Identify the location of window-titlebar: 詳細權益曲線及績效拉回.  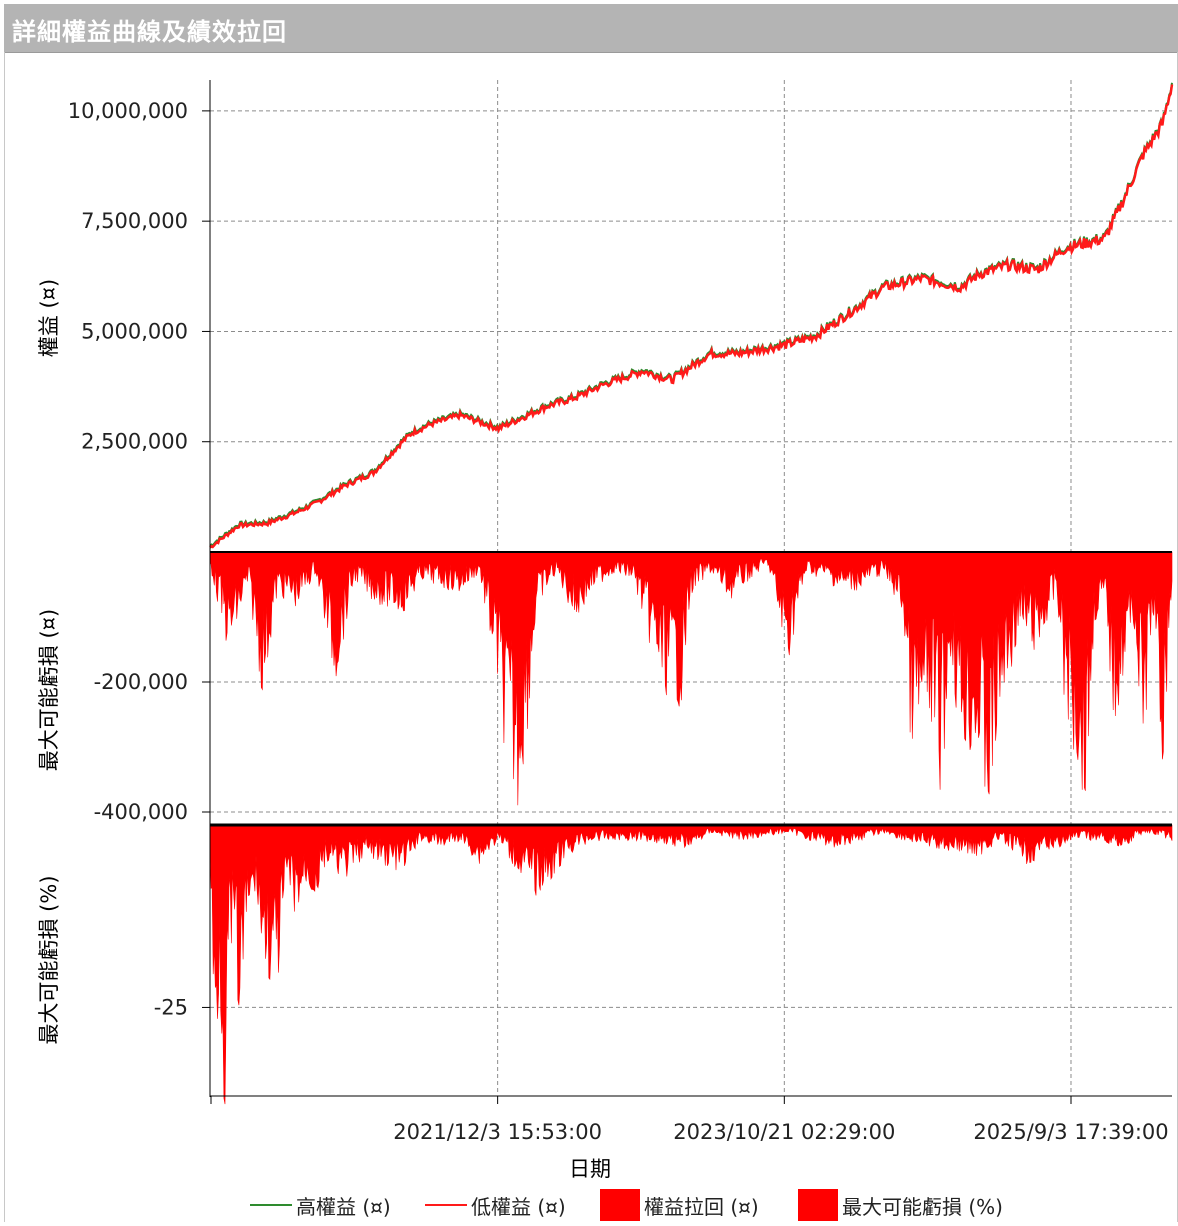
(591, 28).